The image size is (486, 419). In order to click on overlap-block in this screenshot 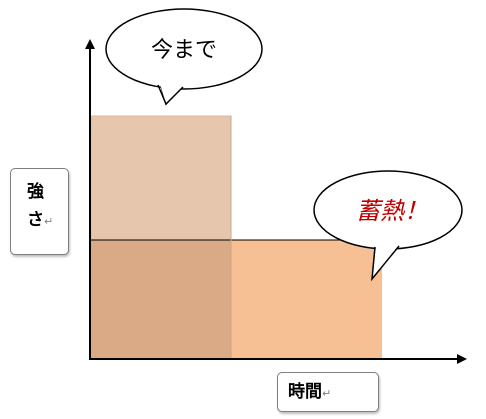, I will do `click(161, 299)`.